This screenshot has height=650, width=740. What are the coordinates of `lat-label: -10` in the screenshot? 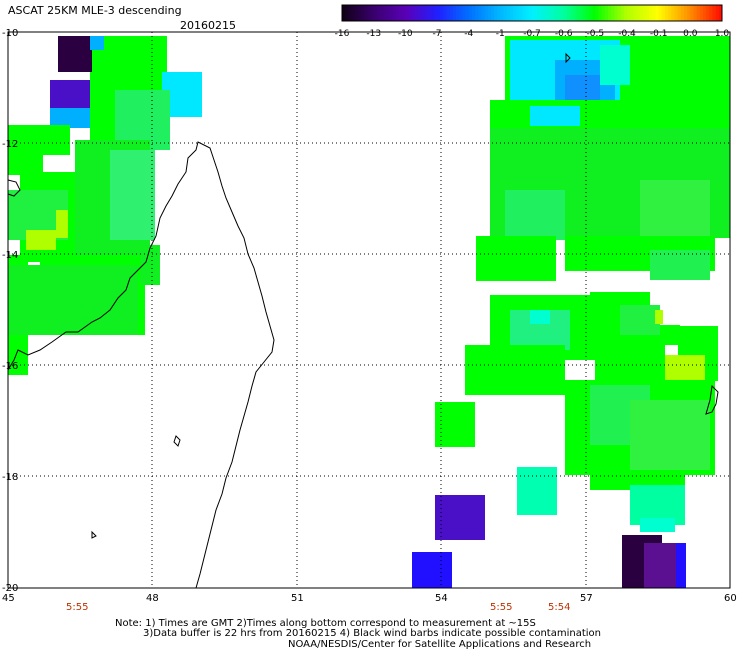 It's located at (10, 33).